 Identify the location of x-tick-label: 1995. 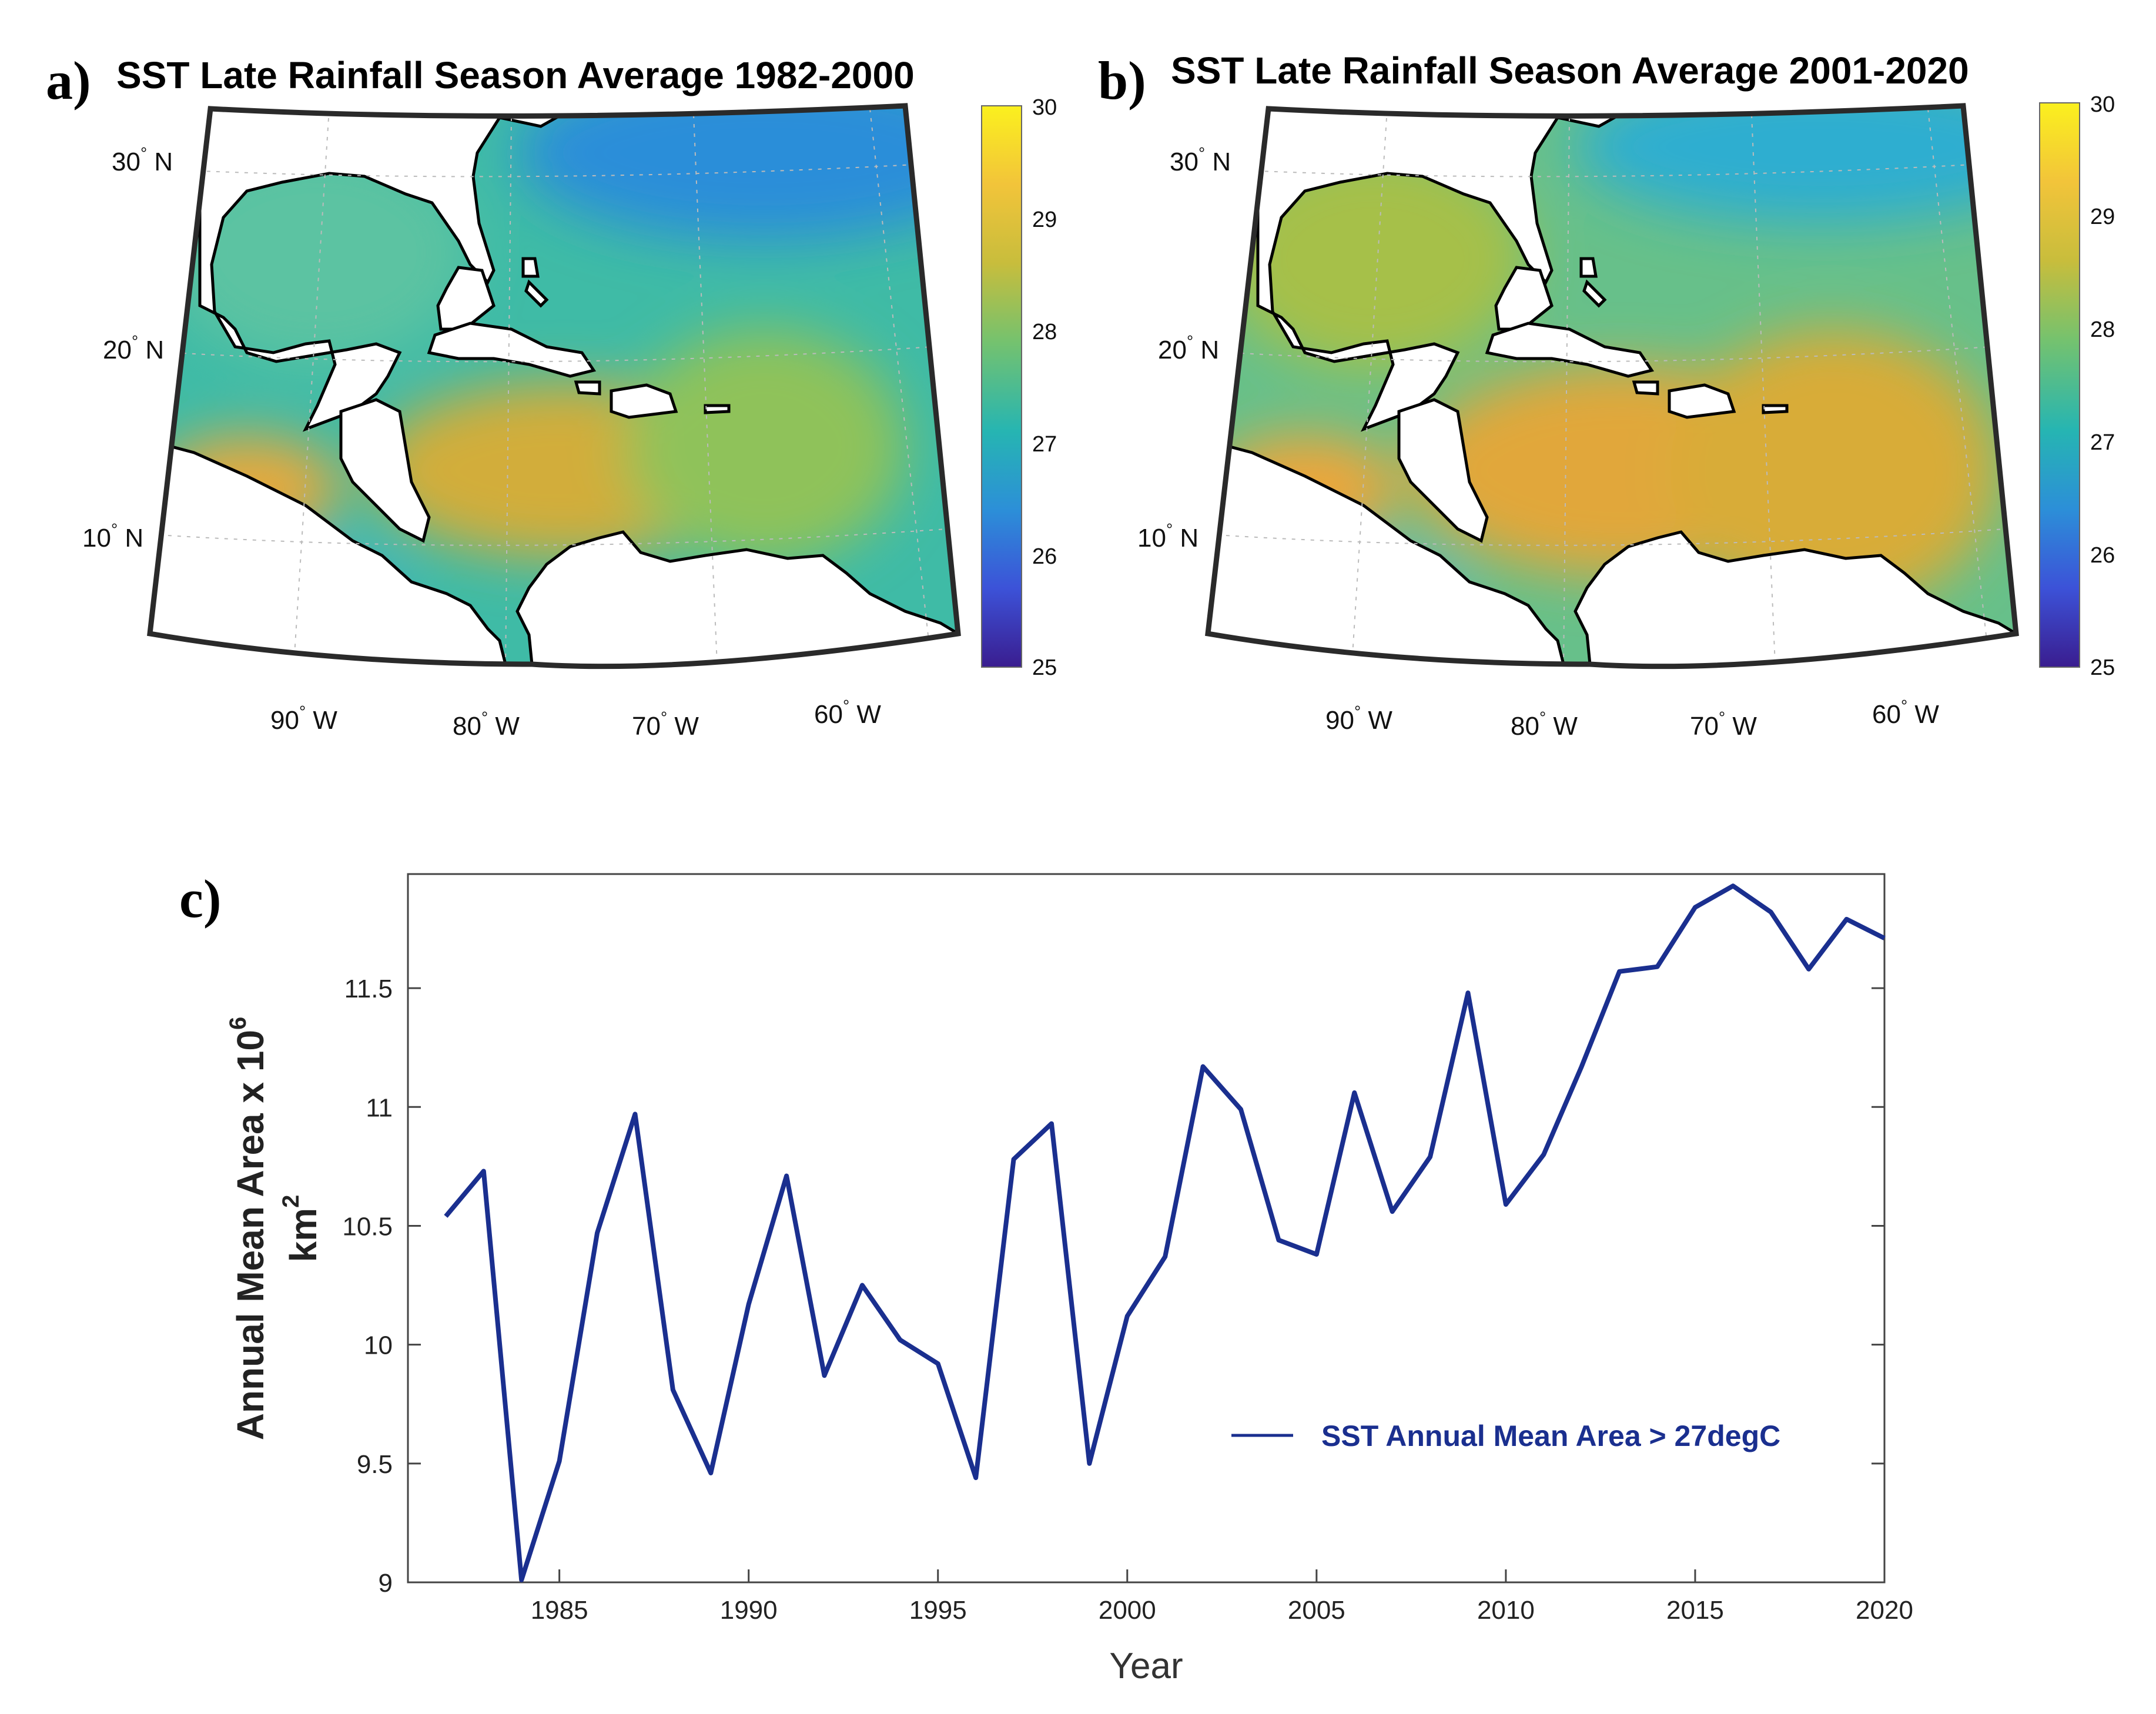
(938, 1610).